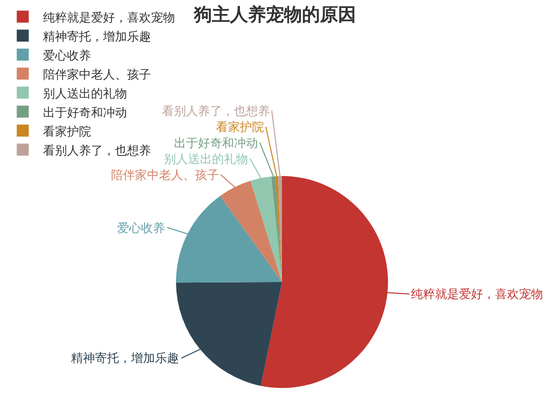 The height and width of the screenshot is (420, 550). Describe the element at coordinates (66, 55) in the screenshot. I see `legend-label: 爱心收养` at that location.